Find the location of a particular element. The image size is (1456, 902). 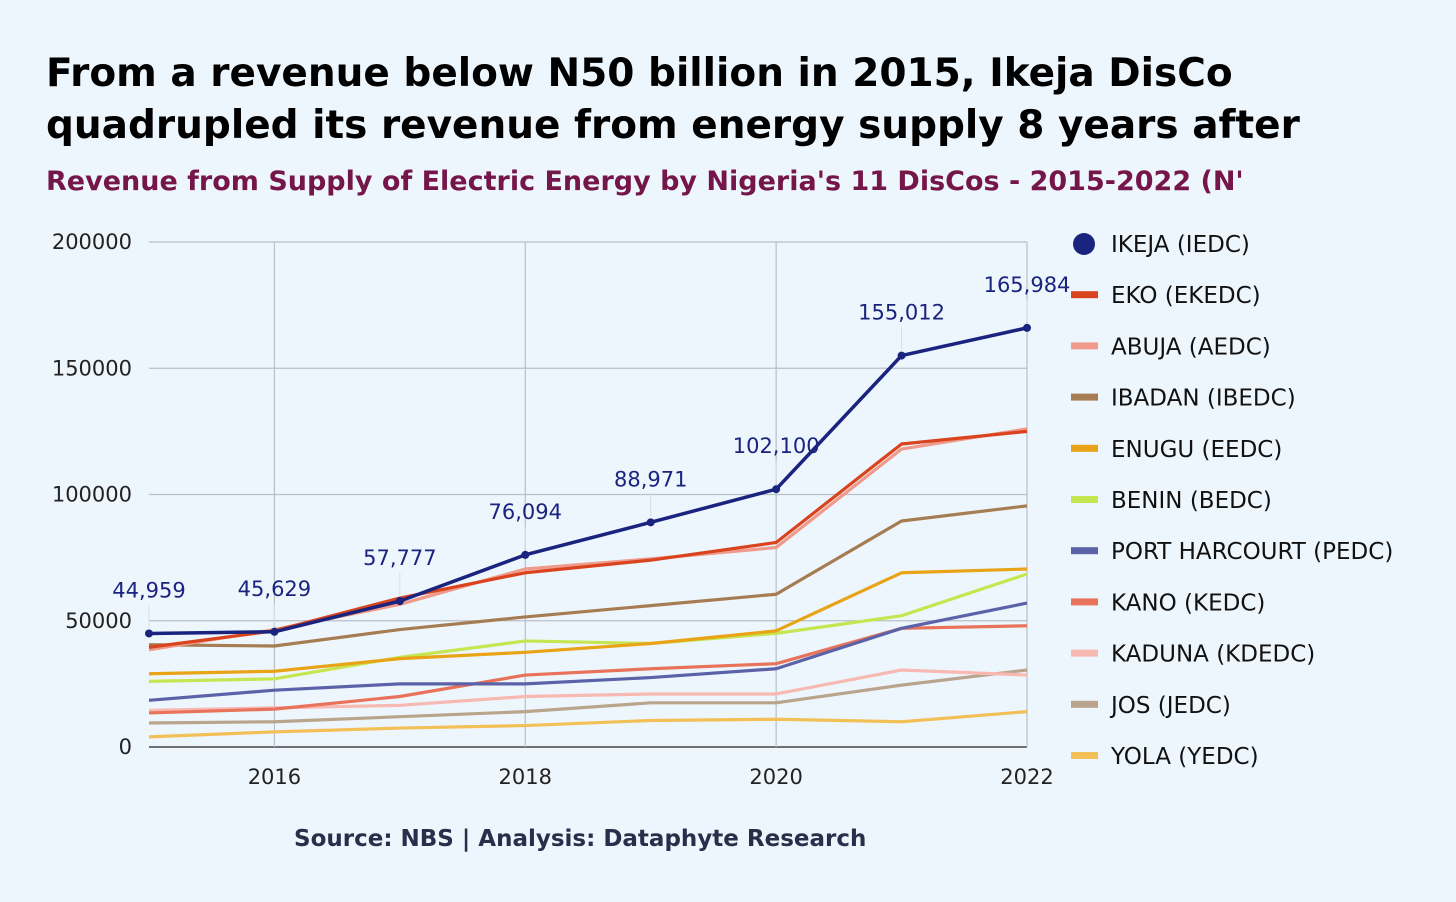

x-tick-label: 2020 is located at coordinates (775, 777).